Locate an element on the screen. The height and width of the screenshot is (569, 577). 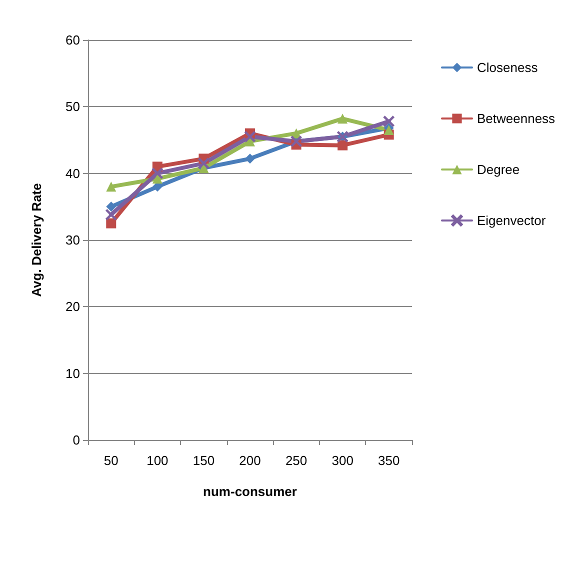
legend-label: Betweenness is located at coordinates (516, 118).